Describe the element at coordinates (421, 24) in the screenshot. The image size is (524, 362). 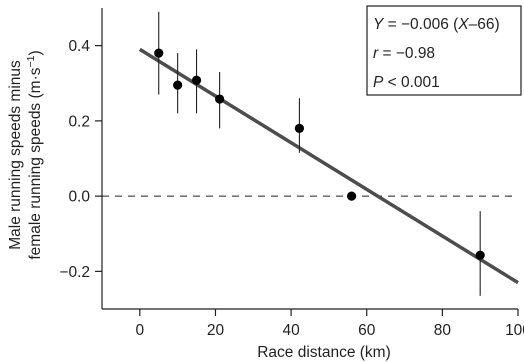
I see `annotation-run: = −0.006 (` at that location.